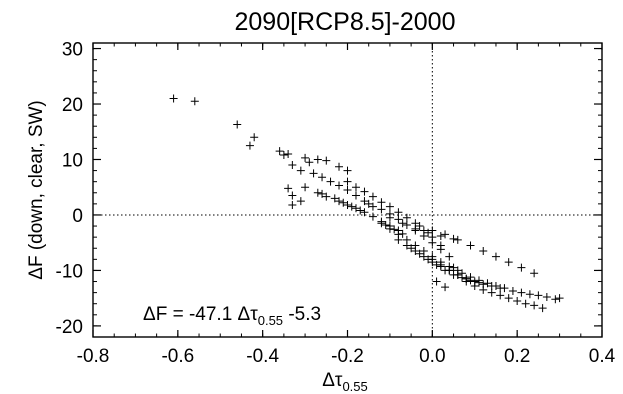 This screenshot has width=623, height=394. What do you see at coordinates (69, 271) in the screenshot?
I see `y-tick-label: -10` at bounding box center [69, 271].